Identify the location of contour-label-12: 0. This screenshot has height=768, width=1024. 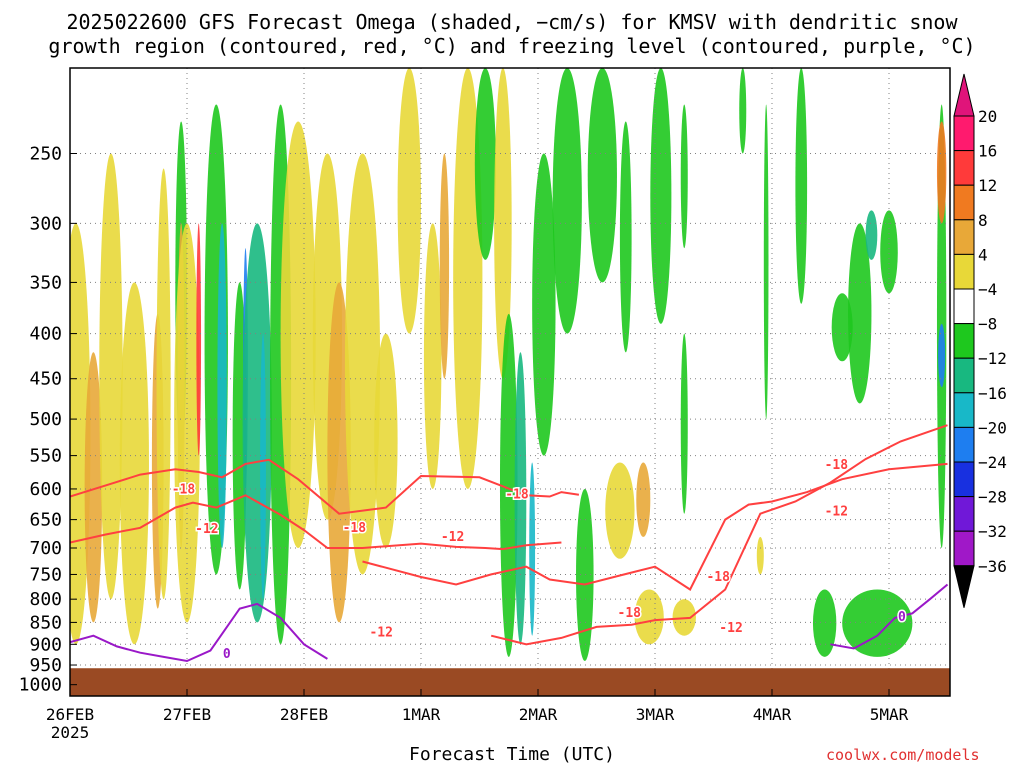
(902, 617).